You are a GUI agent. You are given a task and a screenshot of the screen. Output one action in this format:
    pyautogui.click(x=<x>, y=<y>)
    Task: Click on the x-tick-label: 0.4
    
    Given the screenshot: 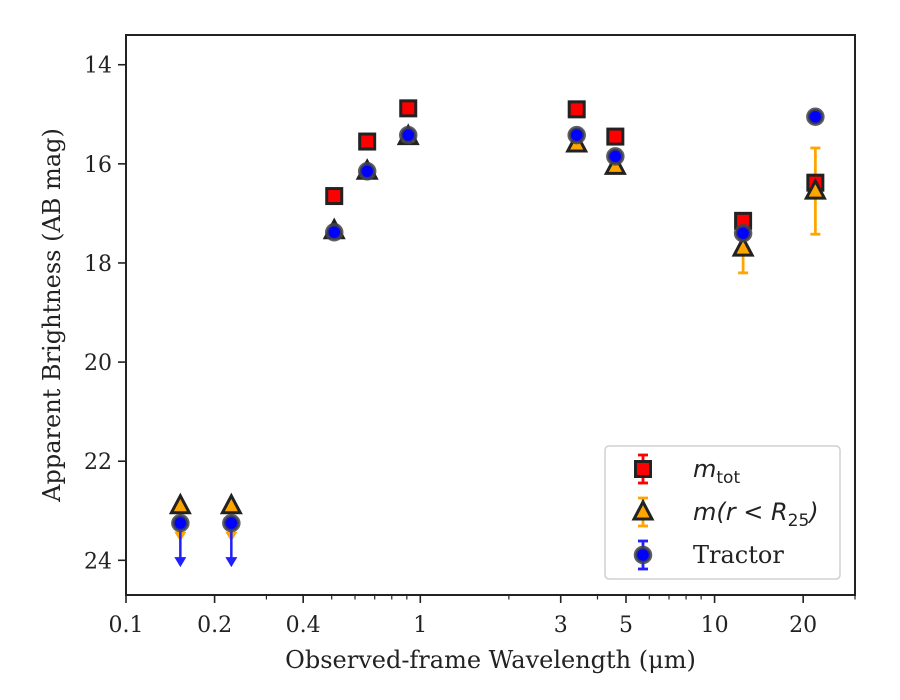 What is the action you would take?
    pyautogui.click(x=303, y=625)
    